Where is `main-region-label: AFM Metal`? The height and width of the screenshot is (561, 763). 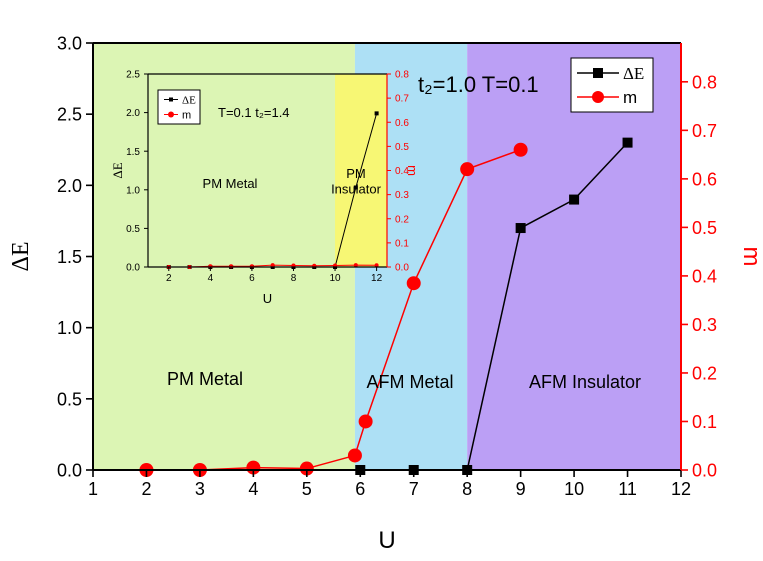 main-region-label: AFM Metal is located at coordinates (409, 382).